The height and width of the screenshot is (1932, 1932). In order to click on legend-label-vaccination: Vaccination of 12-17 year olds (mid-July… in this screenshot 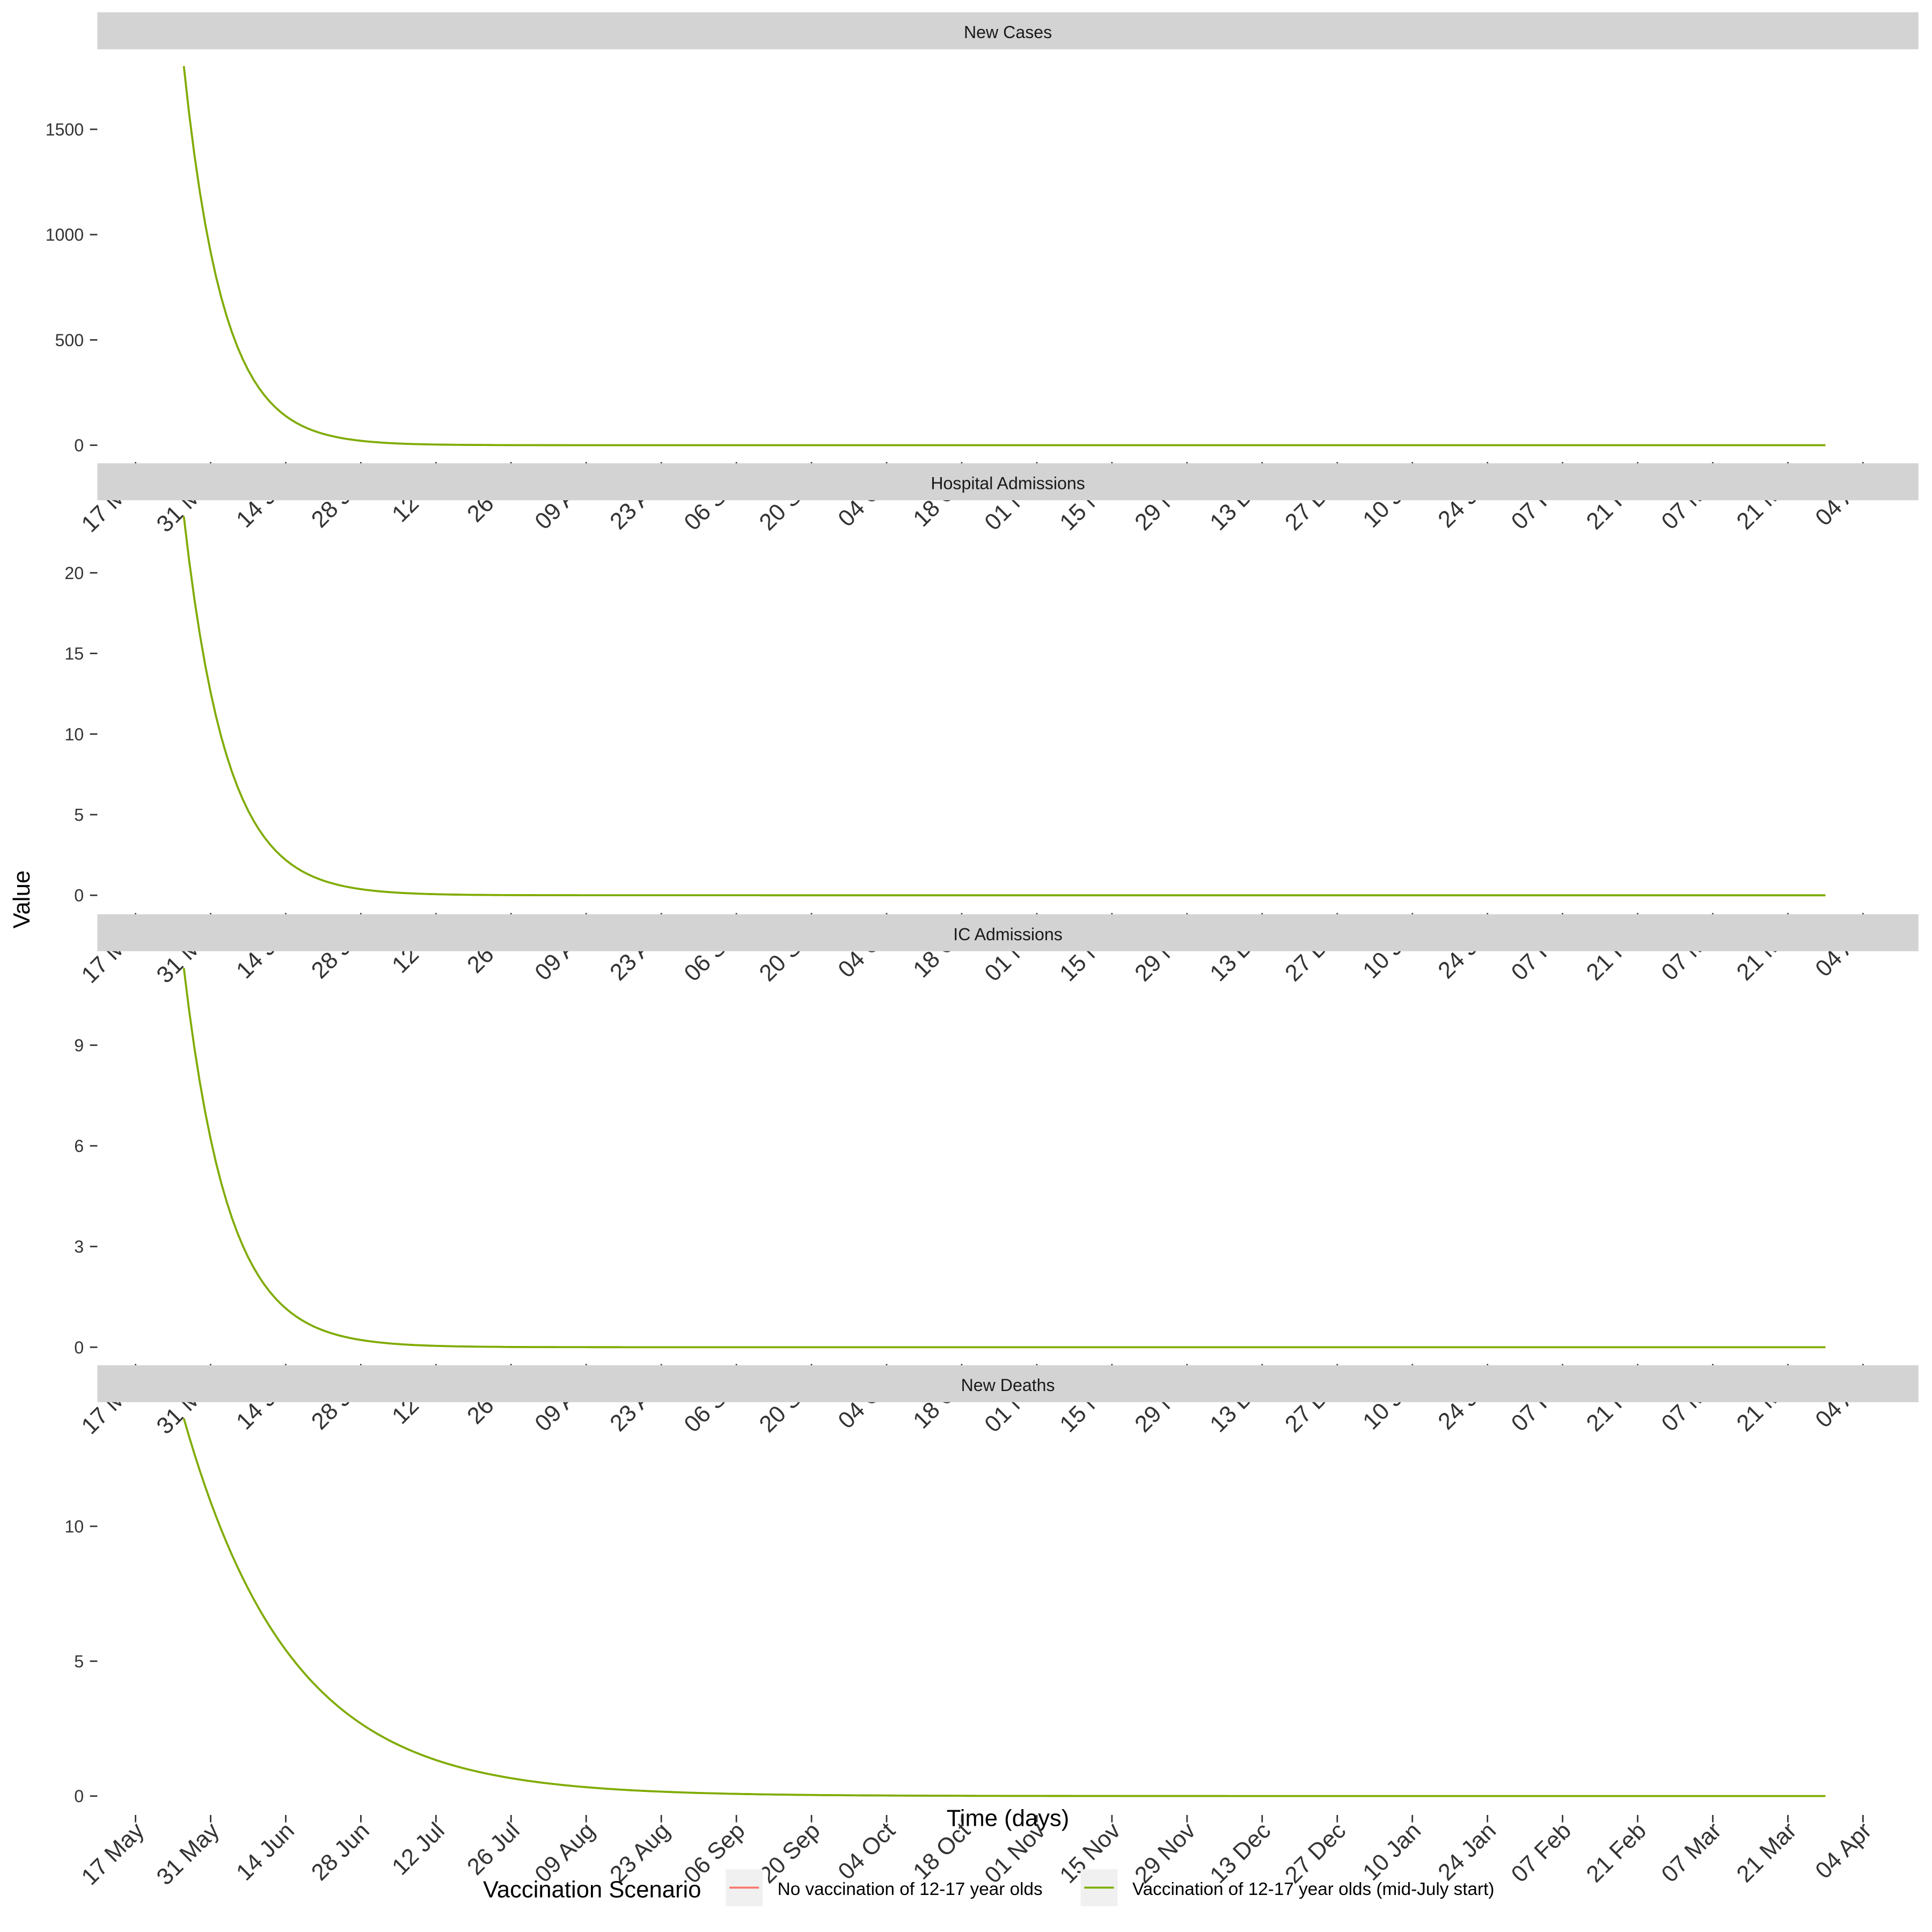, I will do `click(1313, 1889)`.